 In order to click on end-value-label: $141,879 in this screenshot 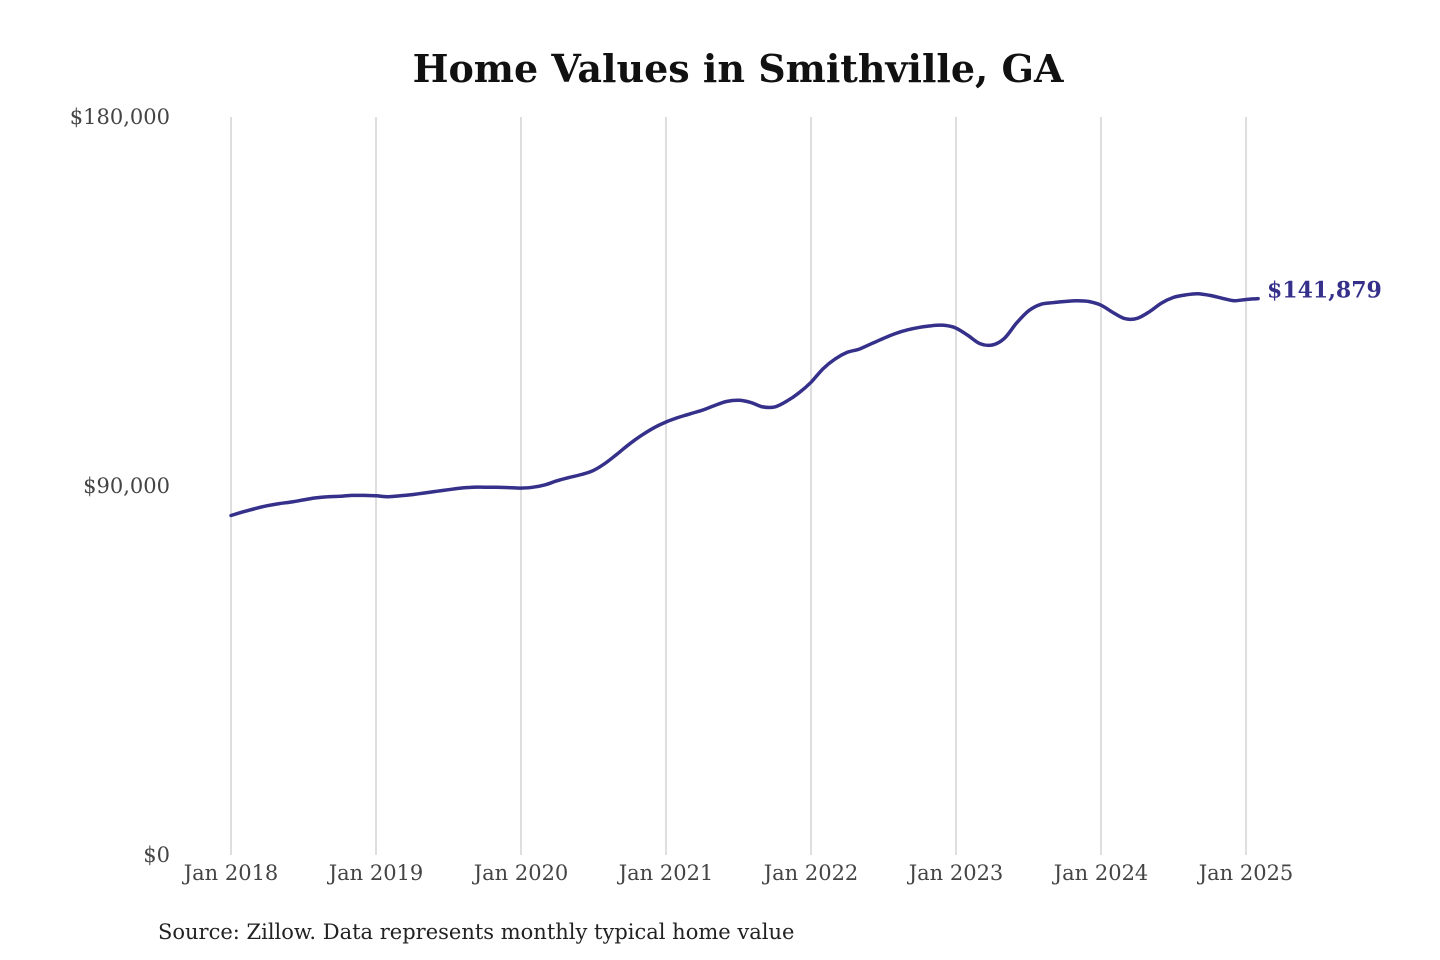, I will do `click(1324, 291)`.